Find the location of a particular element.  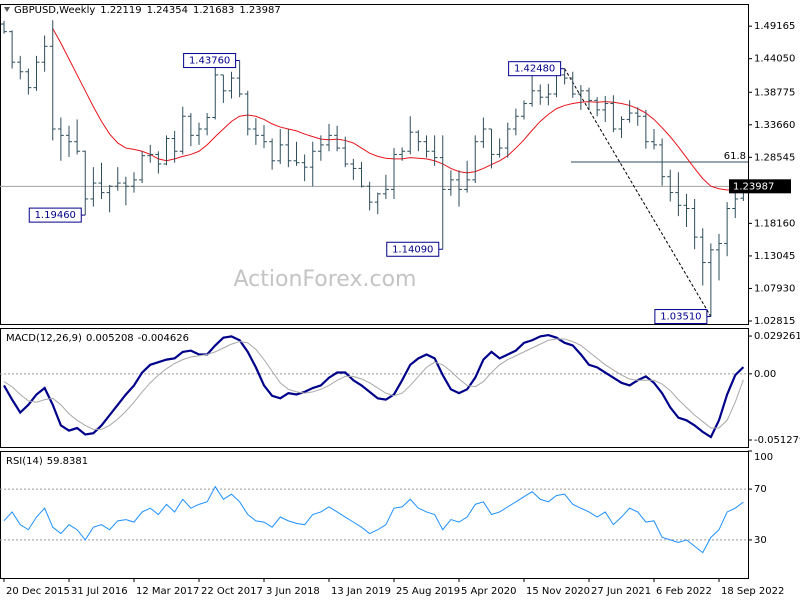

x-tick-label: 5 Apr 2020 is located at coordinates (488, 591).